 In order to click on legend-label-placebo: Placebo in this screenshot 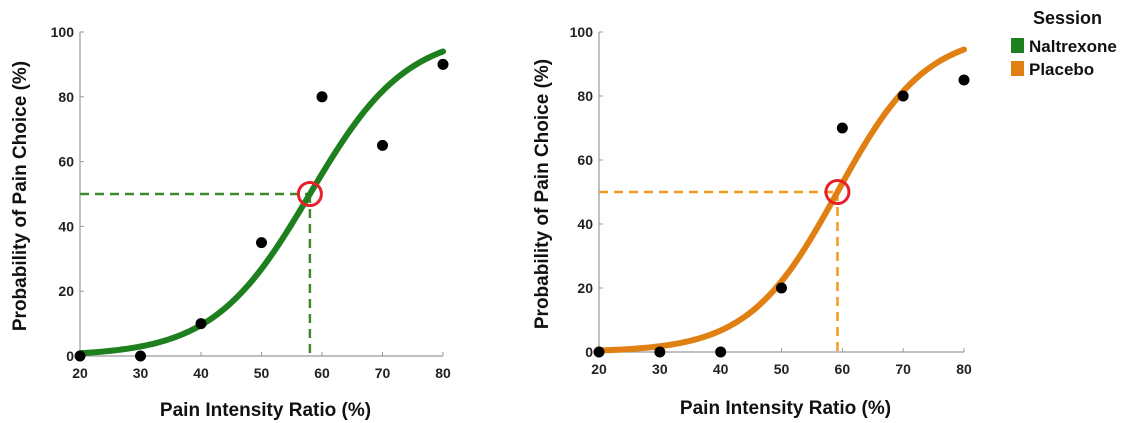, I will do `click(1061, 69)`.